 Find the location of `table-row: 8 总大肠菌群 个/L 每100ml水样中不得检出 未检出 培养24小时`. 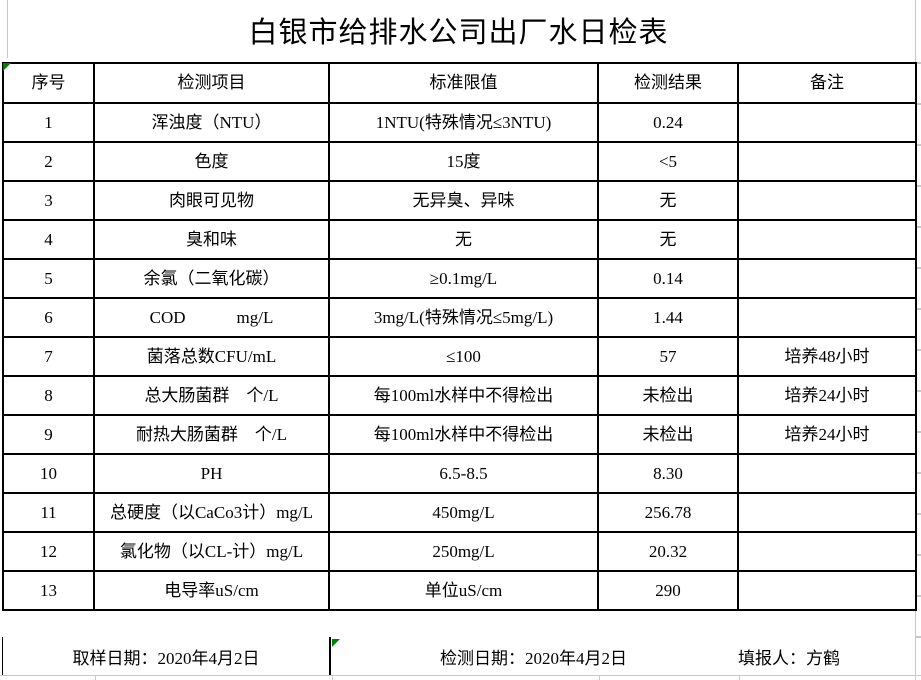

table-row: 8 总大肠菌群 个/L 每100ml水样中不得检出 未检出 培养24小时 is located at coordinates (459, 395).